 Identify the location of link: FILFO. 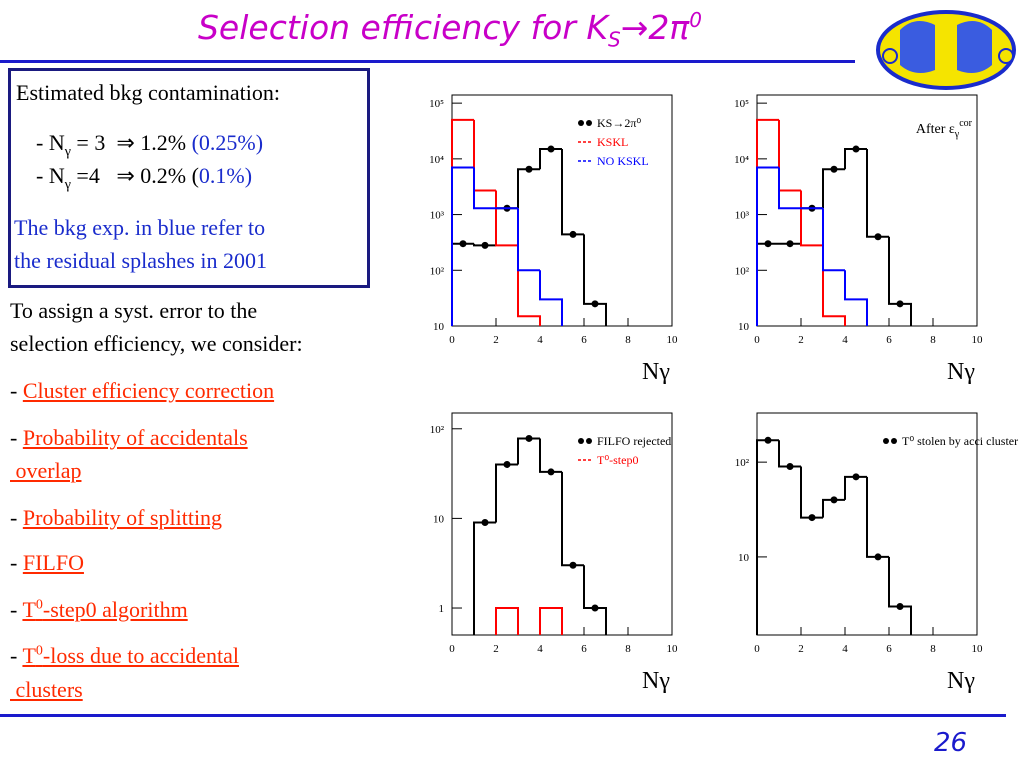
(53, 562).